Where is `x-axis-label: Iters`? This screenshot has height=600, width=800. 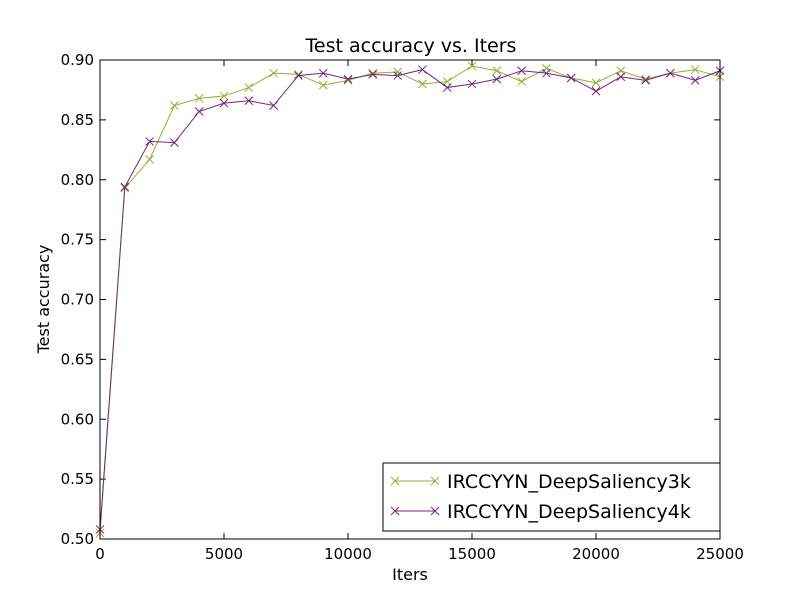
x-axis-label: Iters is located at coordinates (410, 574).